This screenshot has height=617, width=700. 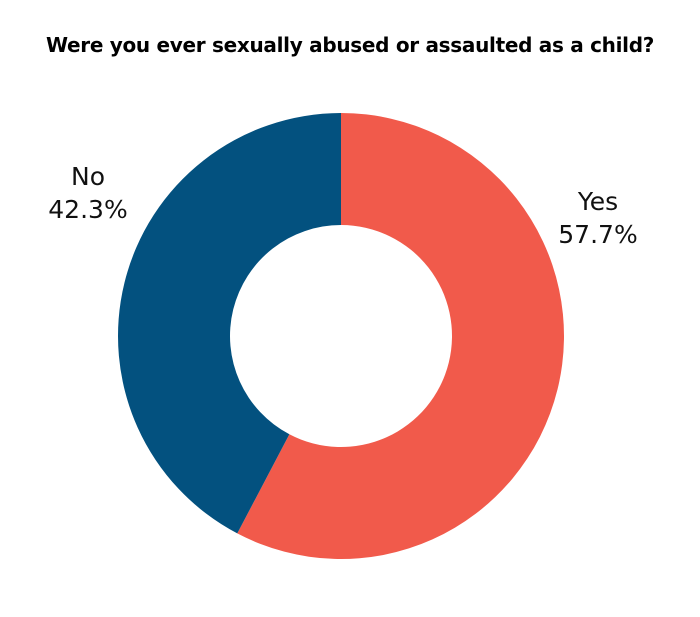 What do you see at coordinates (88, 209) in the screenshot?
I see `slice-label-no-value: 42.3%` at bounding box center [88, 209].